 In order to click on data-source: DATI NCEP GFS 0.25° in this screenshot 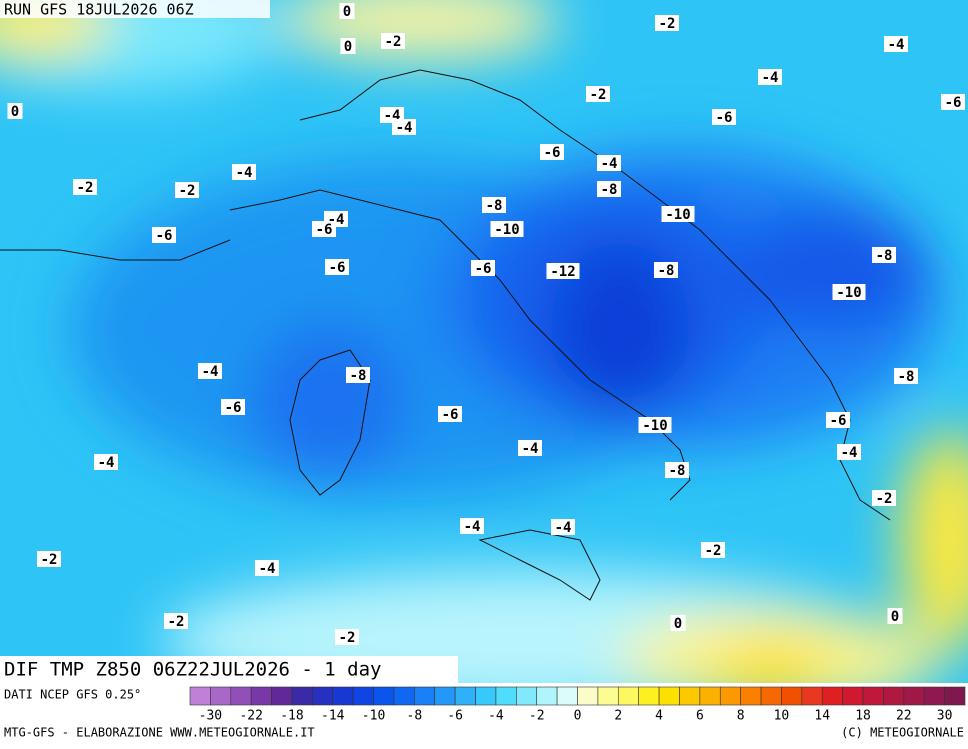, I will do `click(72, 695)`.